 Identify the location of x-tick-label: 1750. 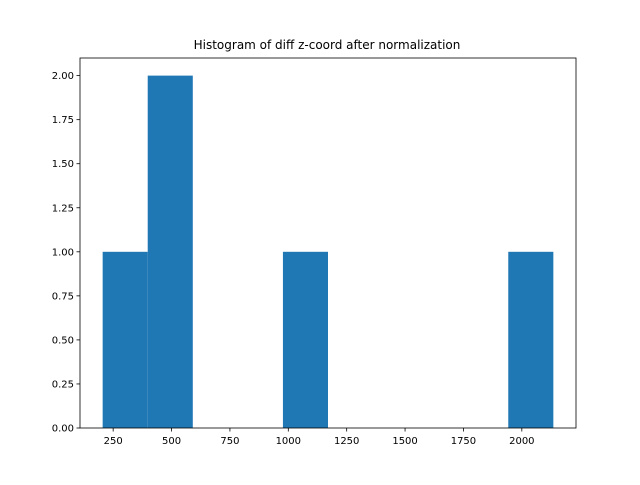
(463, 441).